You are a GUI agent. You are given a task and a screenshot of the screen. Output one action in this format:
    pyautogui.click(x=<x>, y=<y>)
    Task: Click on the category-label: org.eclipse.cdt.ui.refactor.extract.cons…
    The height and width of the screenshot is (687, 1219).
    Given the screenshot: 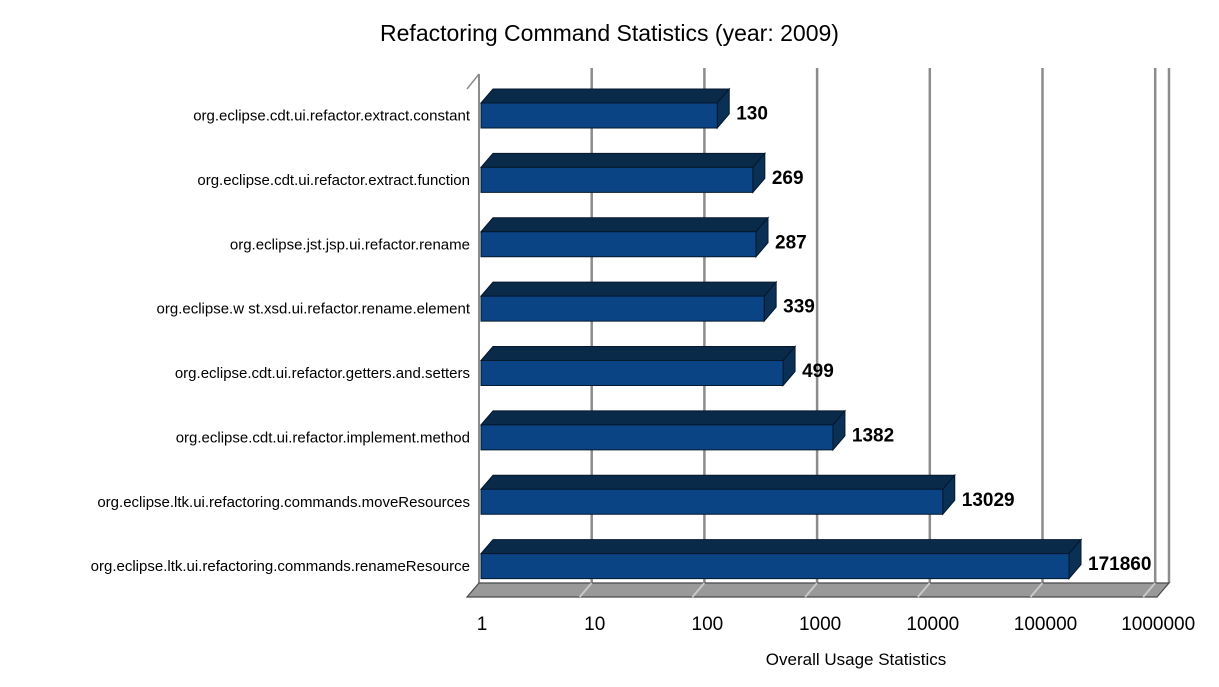 What is the action you would take?
    pyautogui.click(x=332, y=116)
    